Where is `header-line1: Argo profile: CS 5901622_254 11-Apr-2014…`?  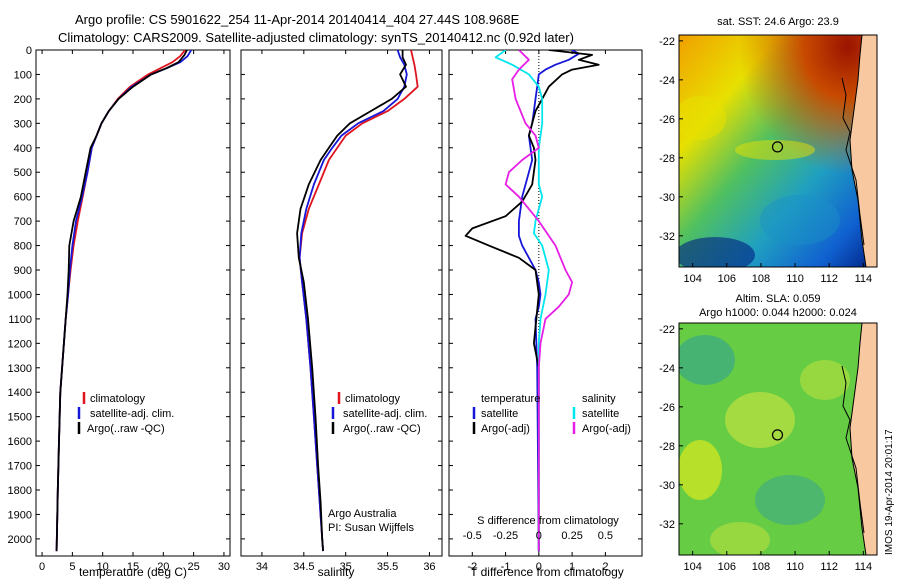
header-line1: Argo profile: CS 5901622_254 11-Apr-2014… is located at coordinates (297, 19).